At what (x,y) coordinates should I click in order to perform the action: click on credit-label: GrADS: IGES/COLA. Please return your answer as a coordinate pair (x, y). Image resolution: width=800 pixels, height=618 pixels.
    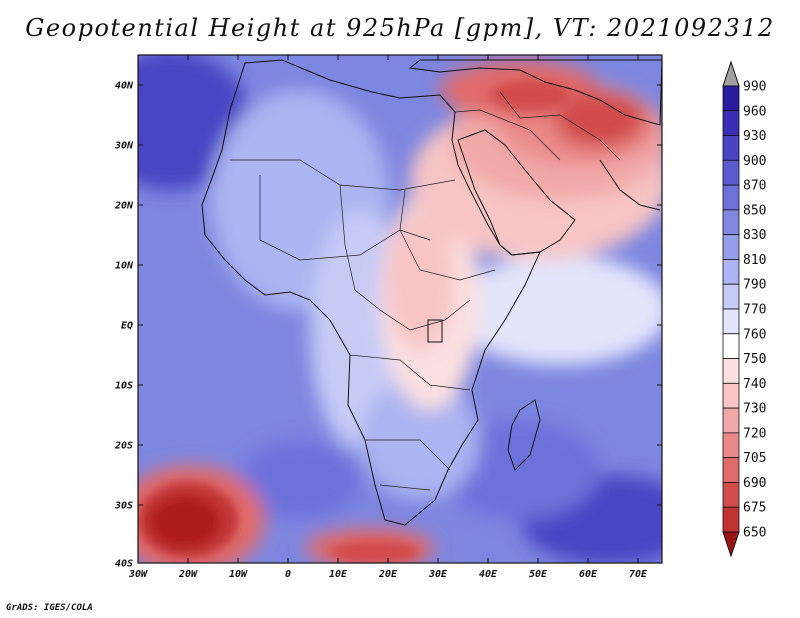
    Looking at the image, I should click on (49, 608).